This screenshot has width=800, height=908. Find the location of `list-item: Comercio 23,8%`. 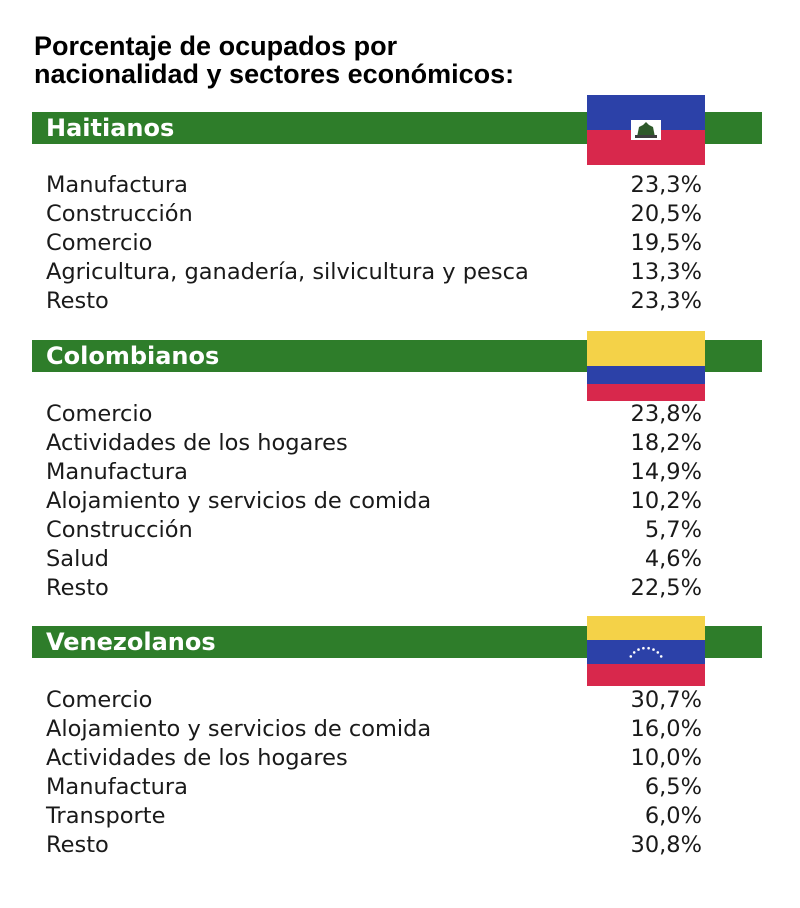

list-item: Comercio 23,8% is located at coordinates (374, 414).